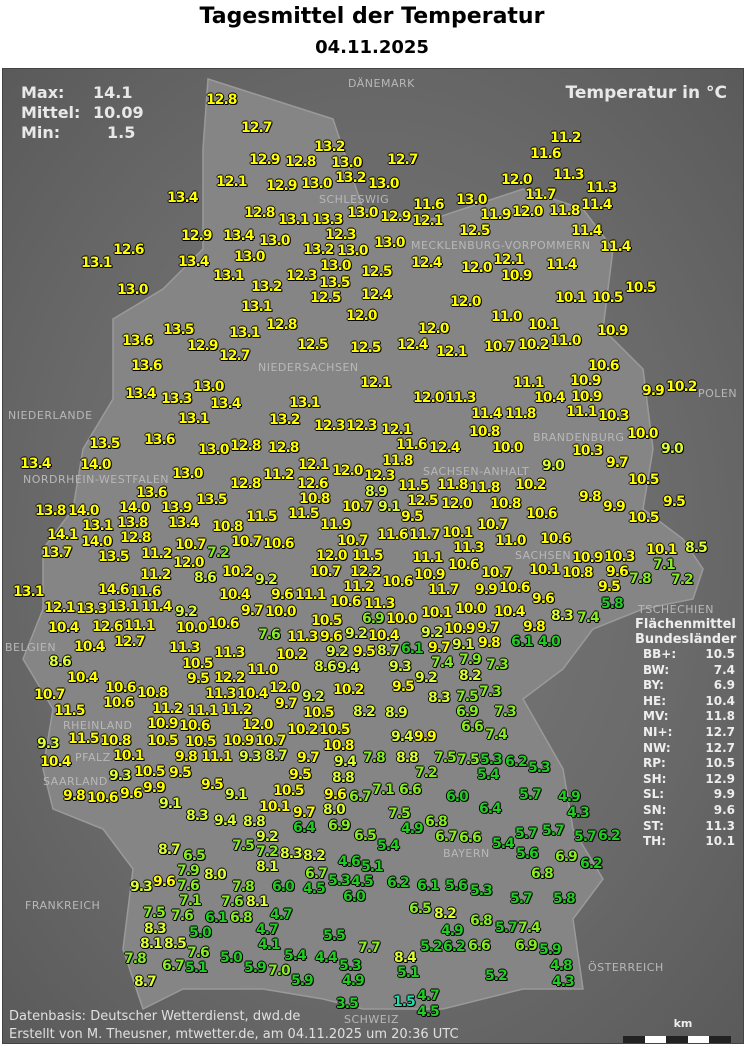  What do you see at coordinates (269, 945) in the screenshot?
I see `station-temperature: 4.1` at bounding box center [269, 945].